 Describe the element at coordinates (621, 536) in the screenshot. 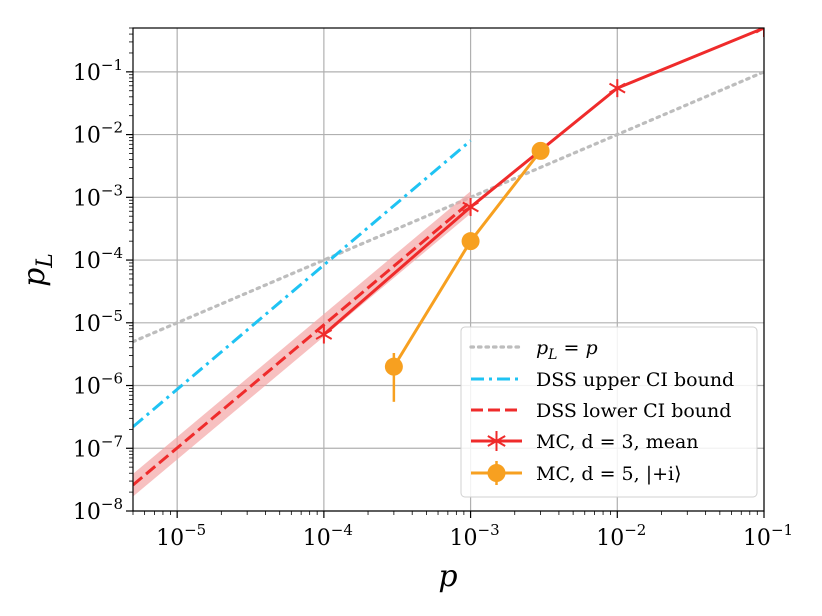

I see `x-tick-label: 10⁻²` at that location.